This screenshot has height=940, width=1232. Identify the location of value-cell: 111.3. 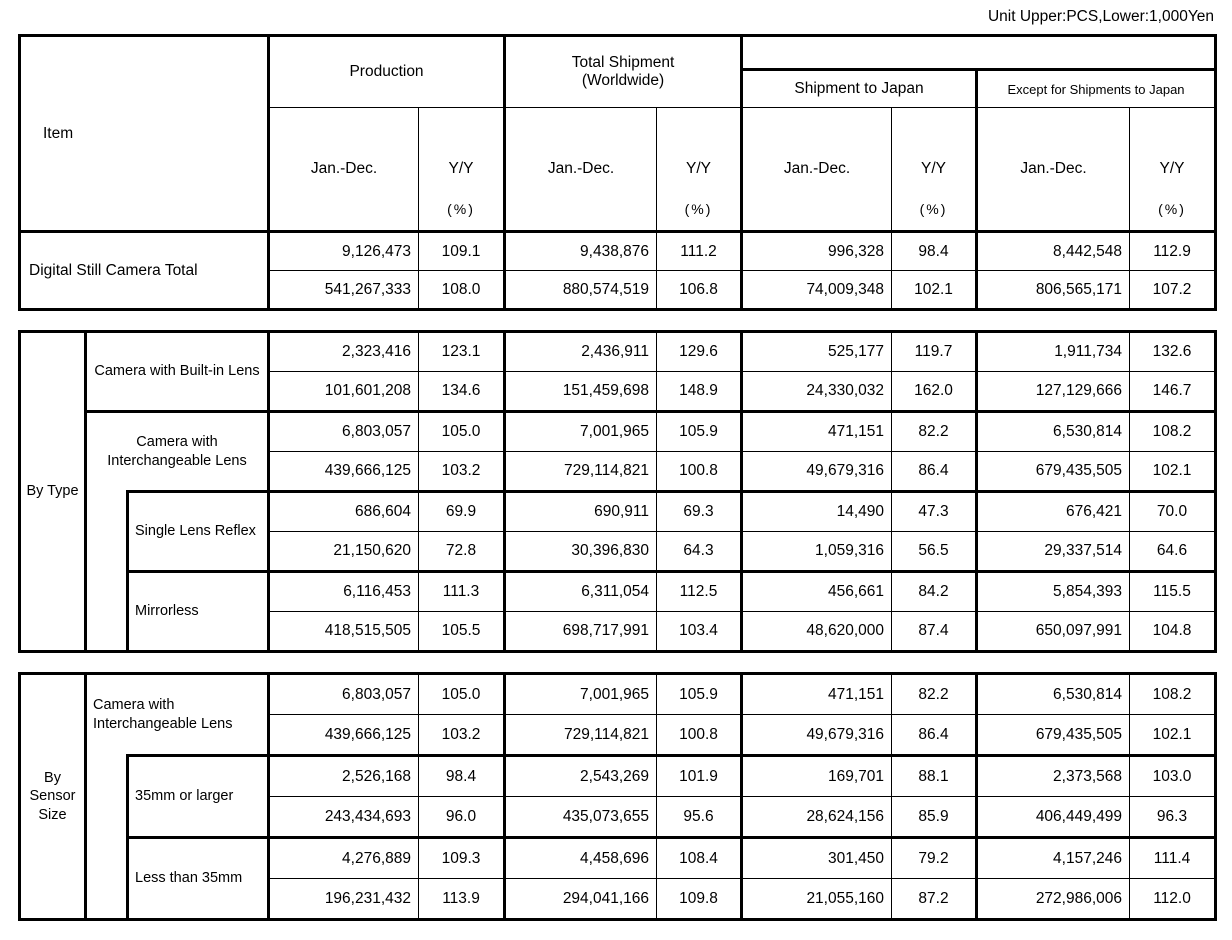
(461, 591).